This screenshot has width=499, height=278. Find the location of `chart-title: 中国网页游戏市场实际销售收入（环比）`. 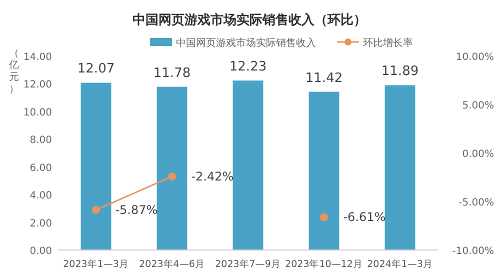

chart-title: 中国网页游戏市场实际销售收入（环比） is located at coordinates (249, 20).